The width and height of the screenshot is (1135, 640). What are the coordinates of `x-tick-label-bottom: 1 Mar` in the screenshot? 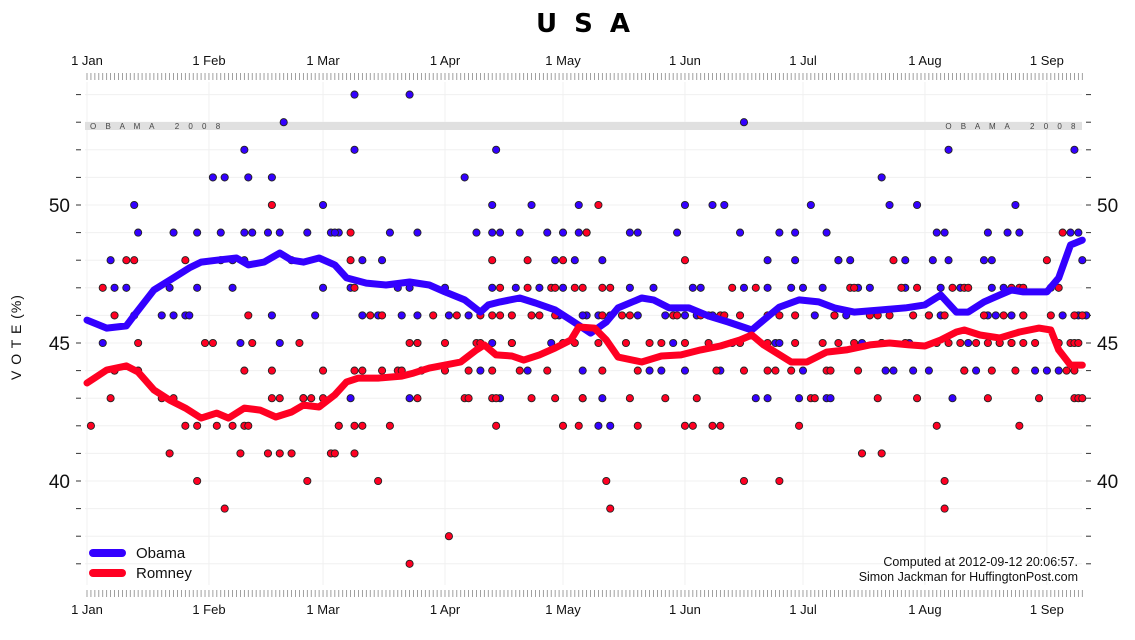 It's located at (323, 609).